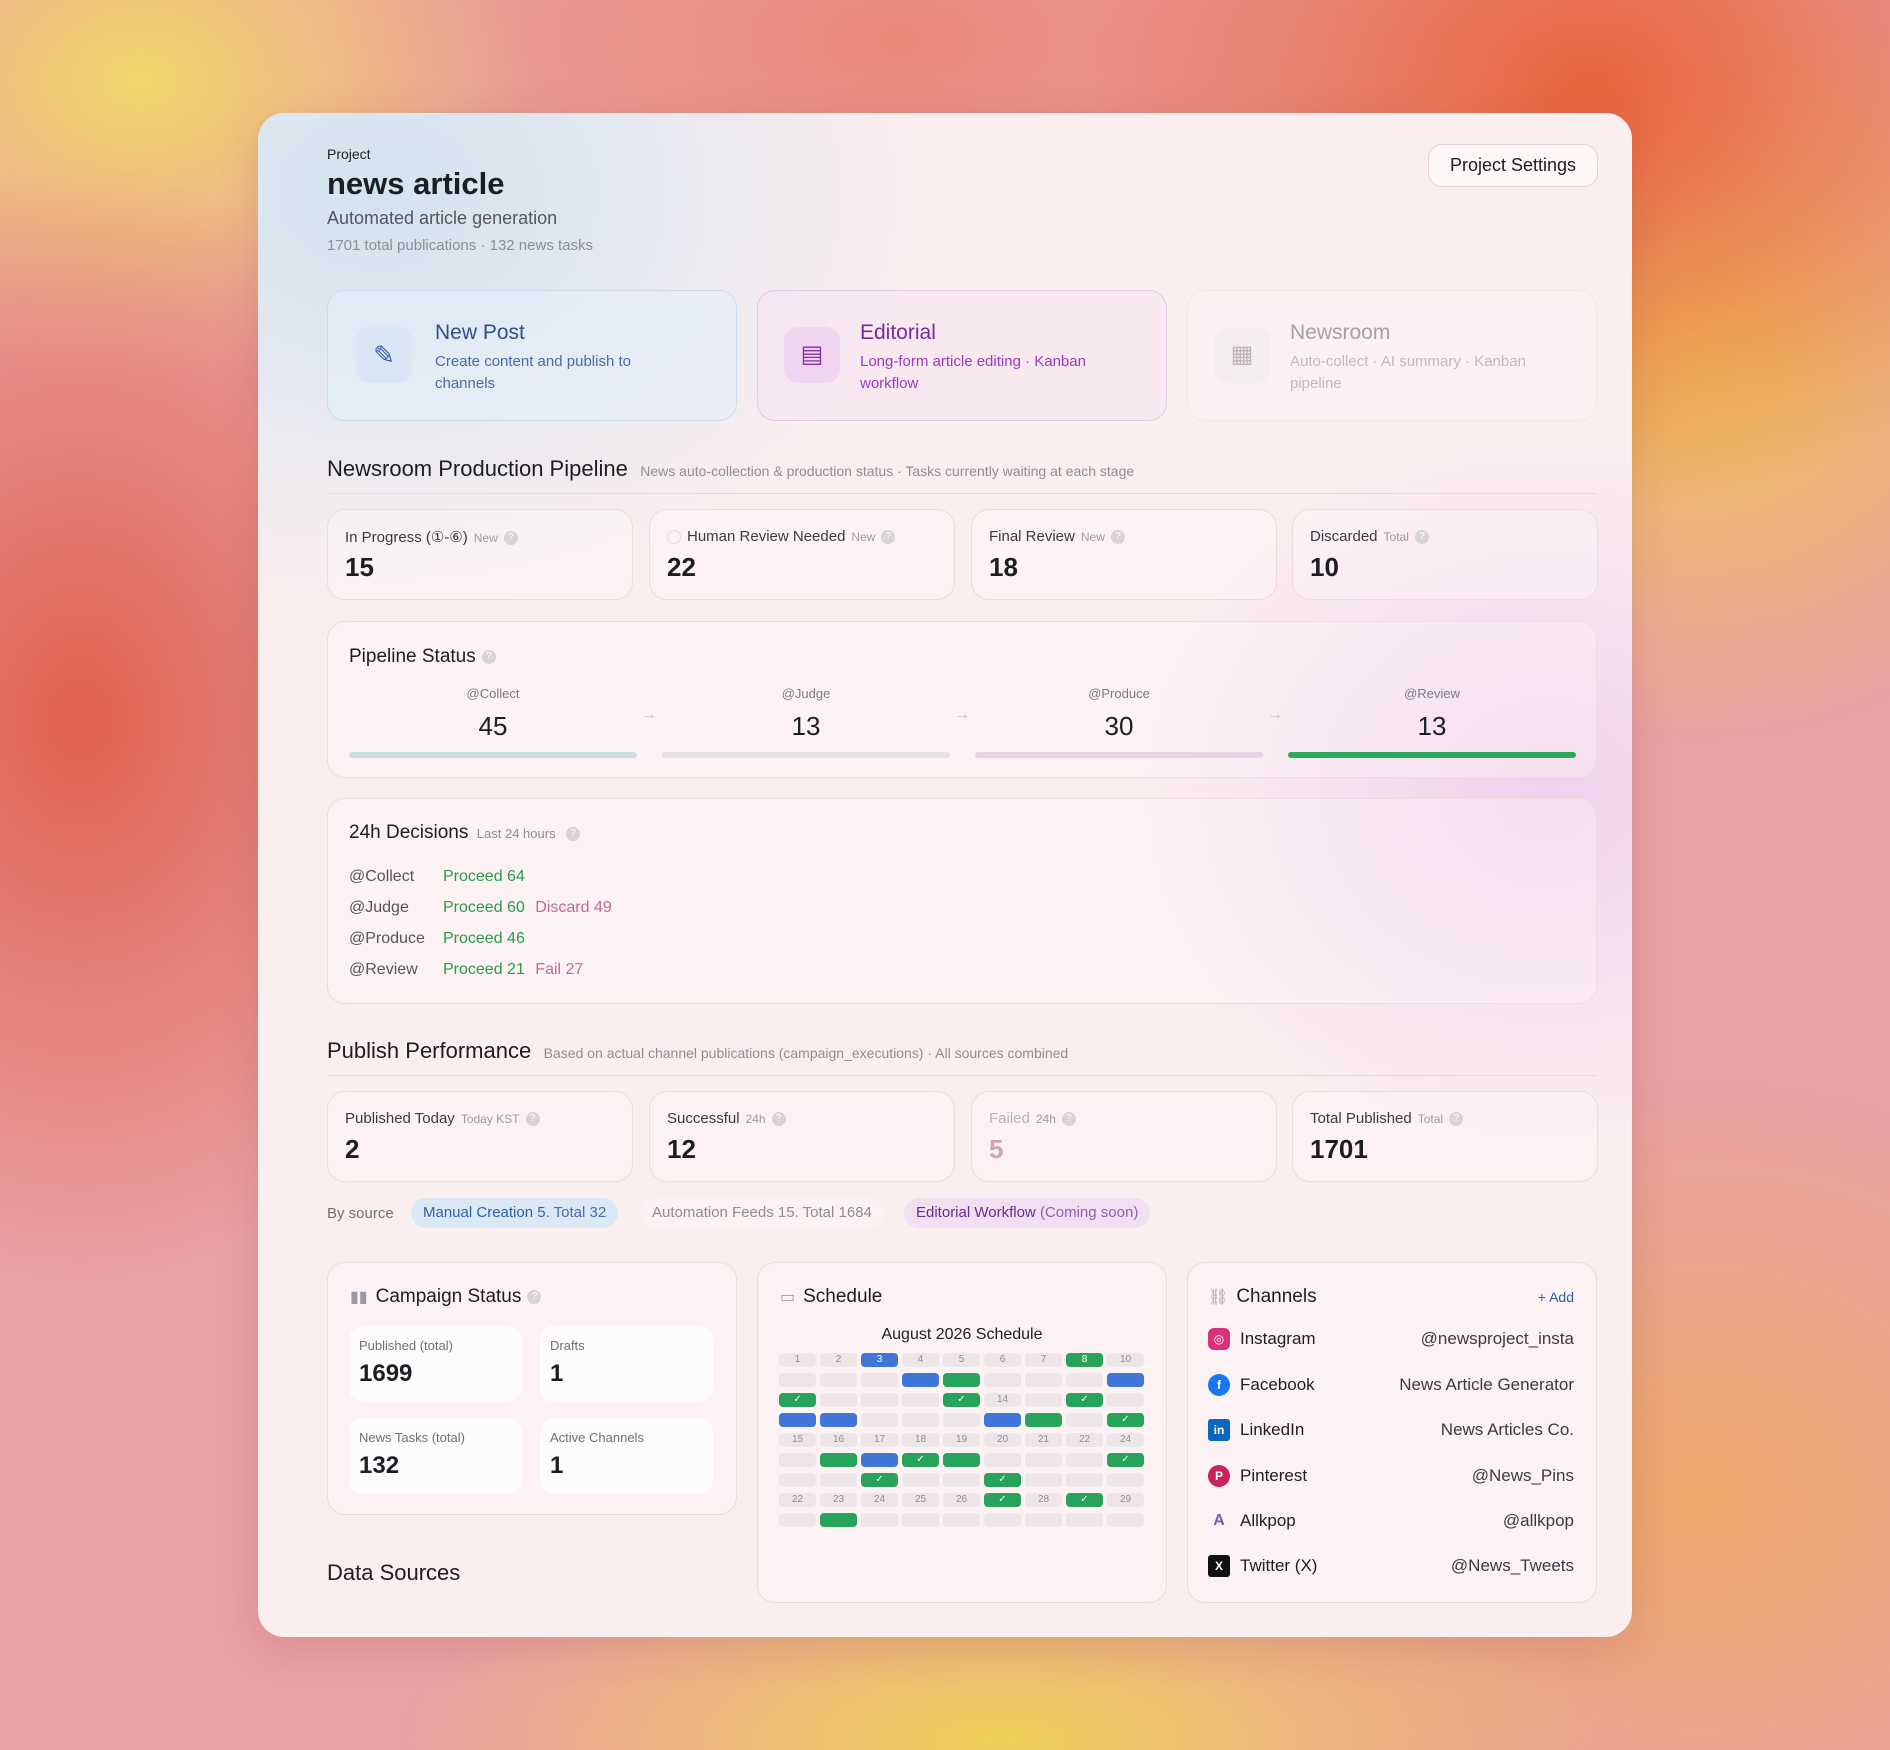 This screenshot has width=1890, height=1750. What do you see at coordinates (1432, 722) in the screenshot?
I see `stage-review: @Review 13` at bounding box center [1432, 722].